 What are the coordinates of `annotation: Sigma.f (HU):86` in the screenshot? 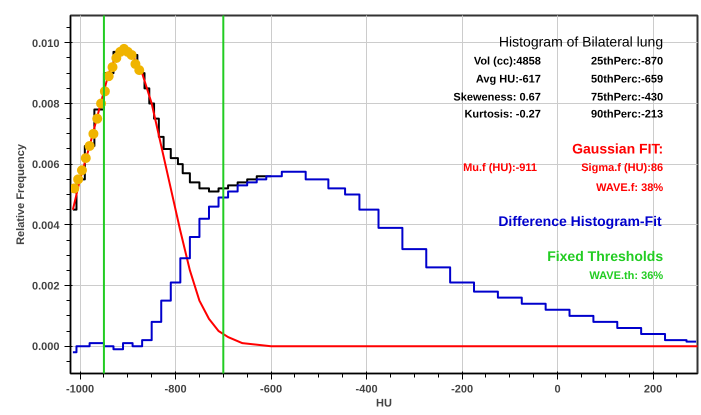 It's located at (622, 168).